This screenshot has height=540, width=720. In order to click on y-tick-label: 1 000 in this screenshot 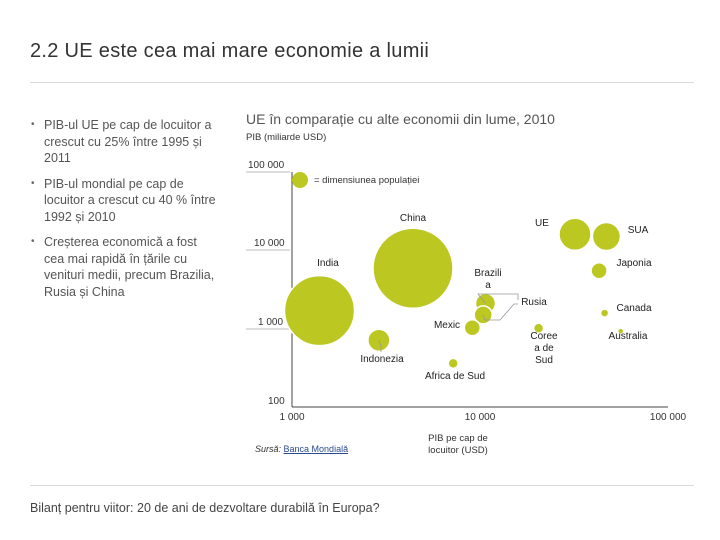, I will do `click(270, 322)`.